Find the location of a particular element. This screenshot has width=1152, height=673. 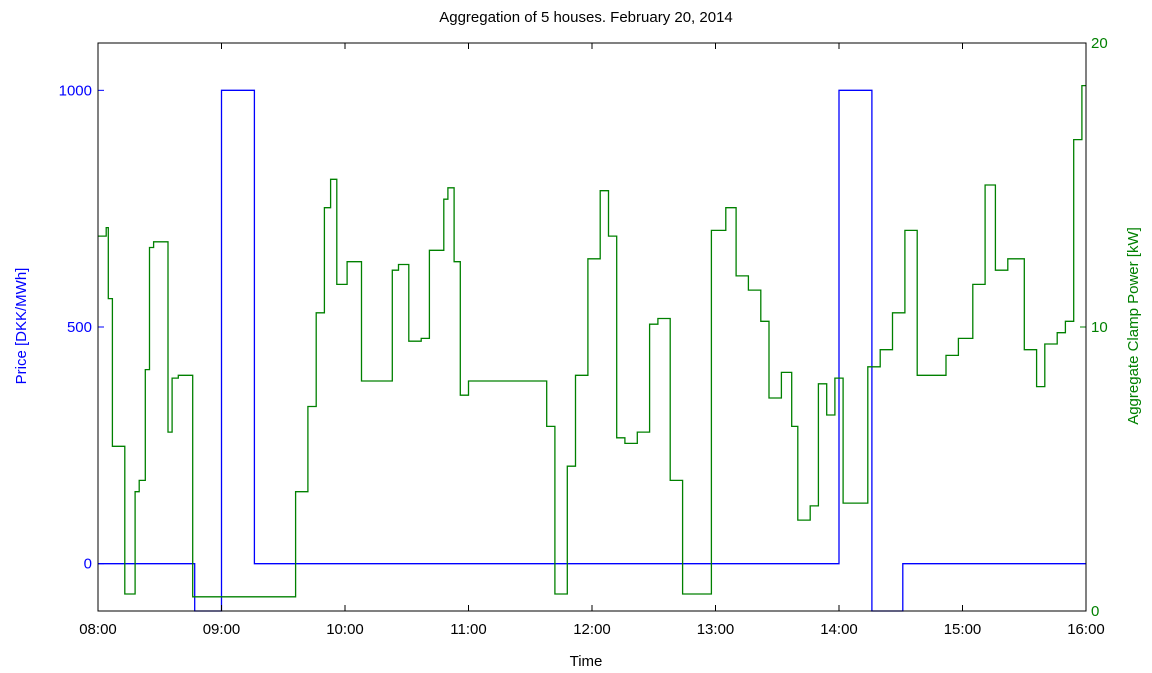

y-left-tick-label: 1000 is located at coordinates (75, 90).